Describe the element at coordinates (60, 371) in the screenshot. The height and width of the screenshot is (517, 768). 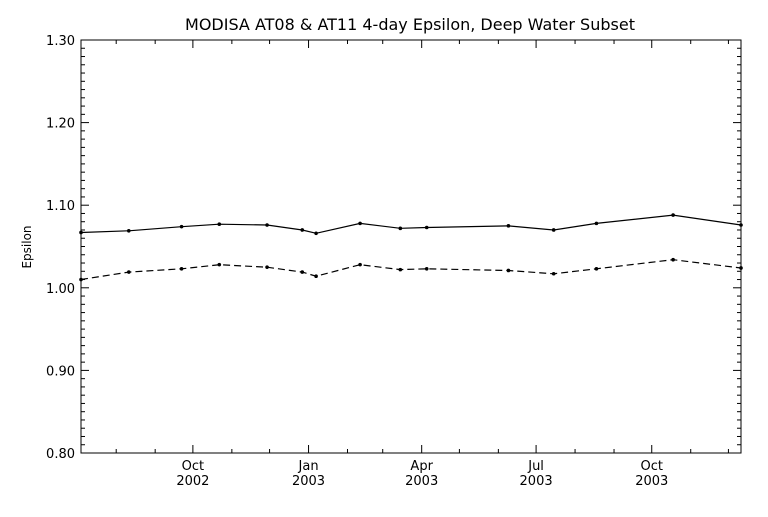
I see `y-tick-label: 0.90` at that location.